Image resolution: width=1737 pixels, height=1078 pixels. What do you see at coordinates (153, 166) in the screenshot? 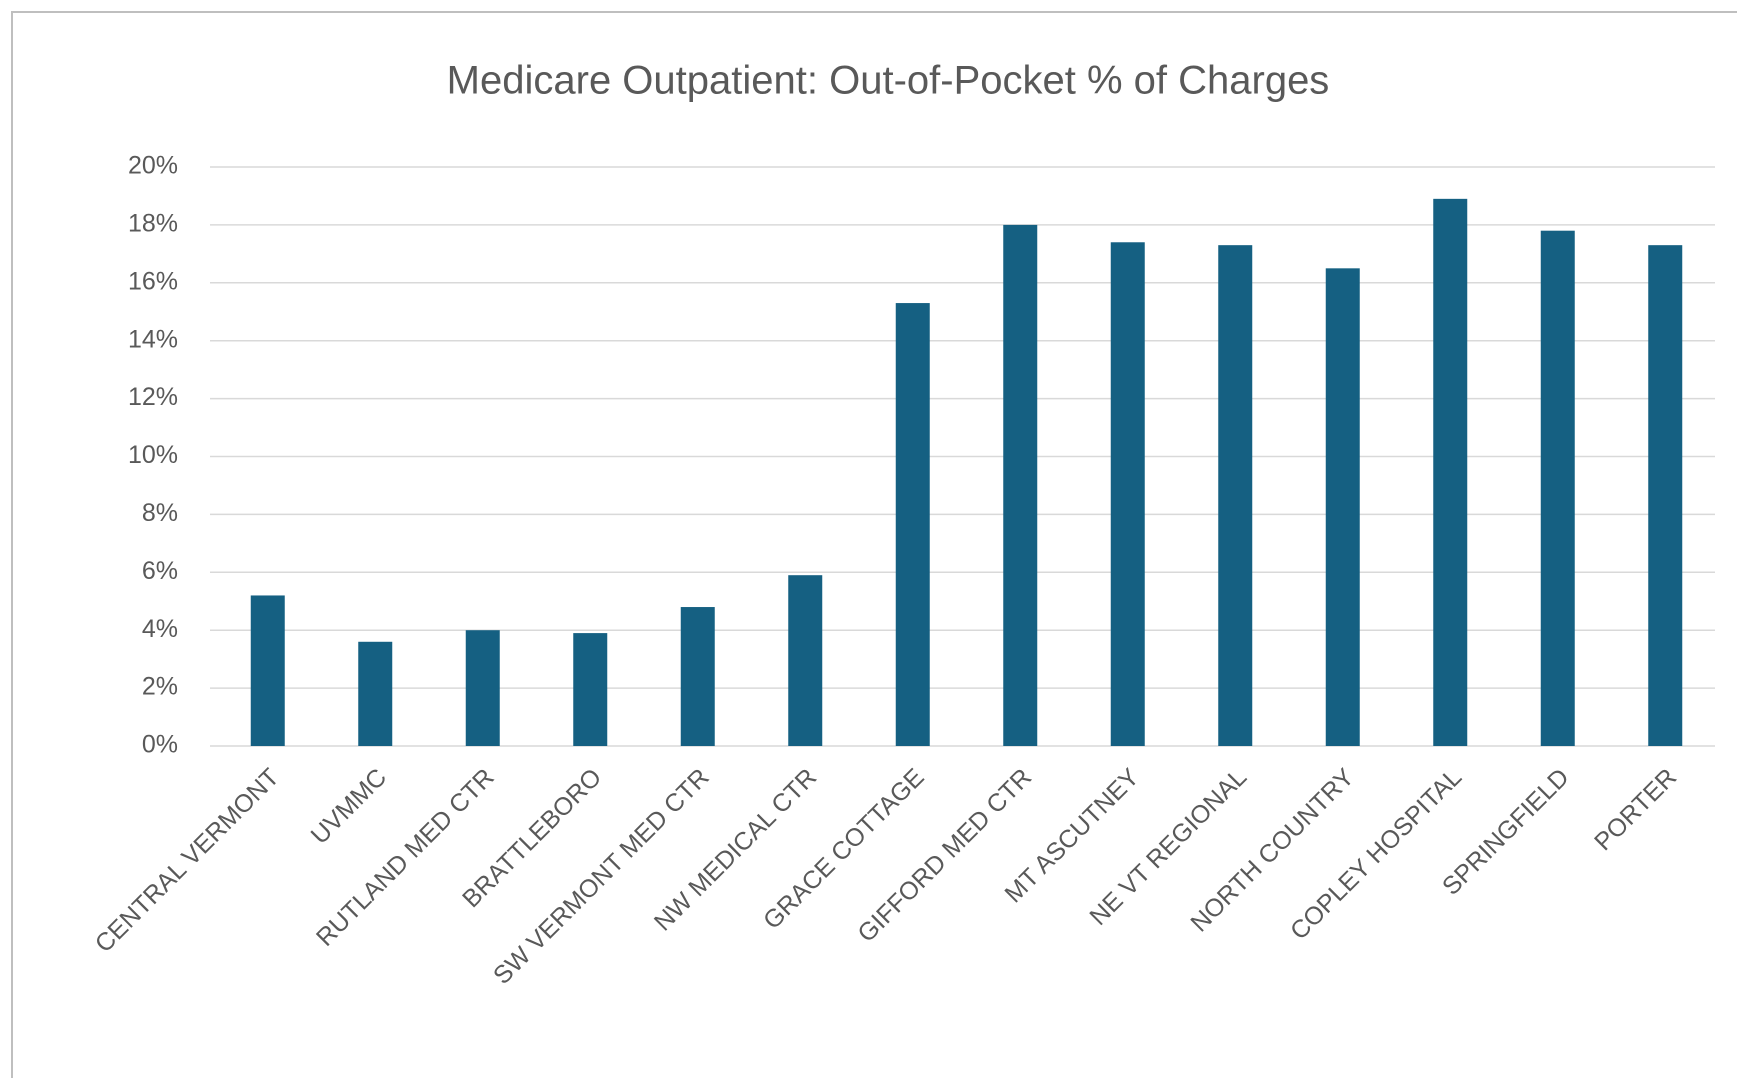
I see `y-tick-label: 20%` at bounding box center [153, 166].